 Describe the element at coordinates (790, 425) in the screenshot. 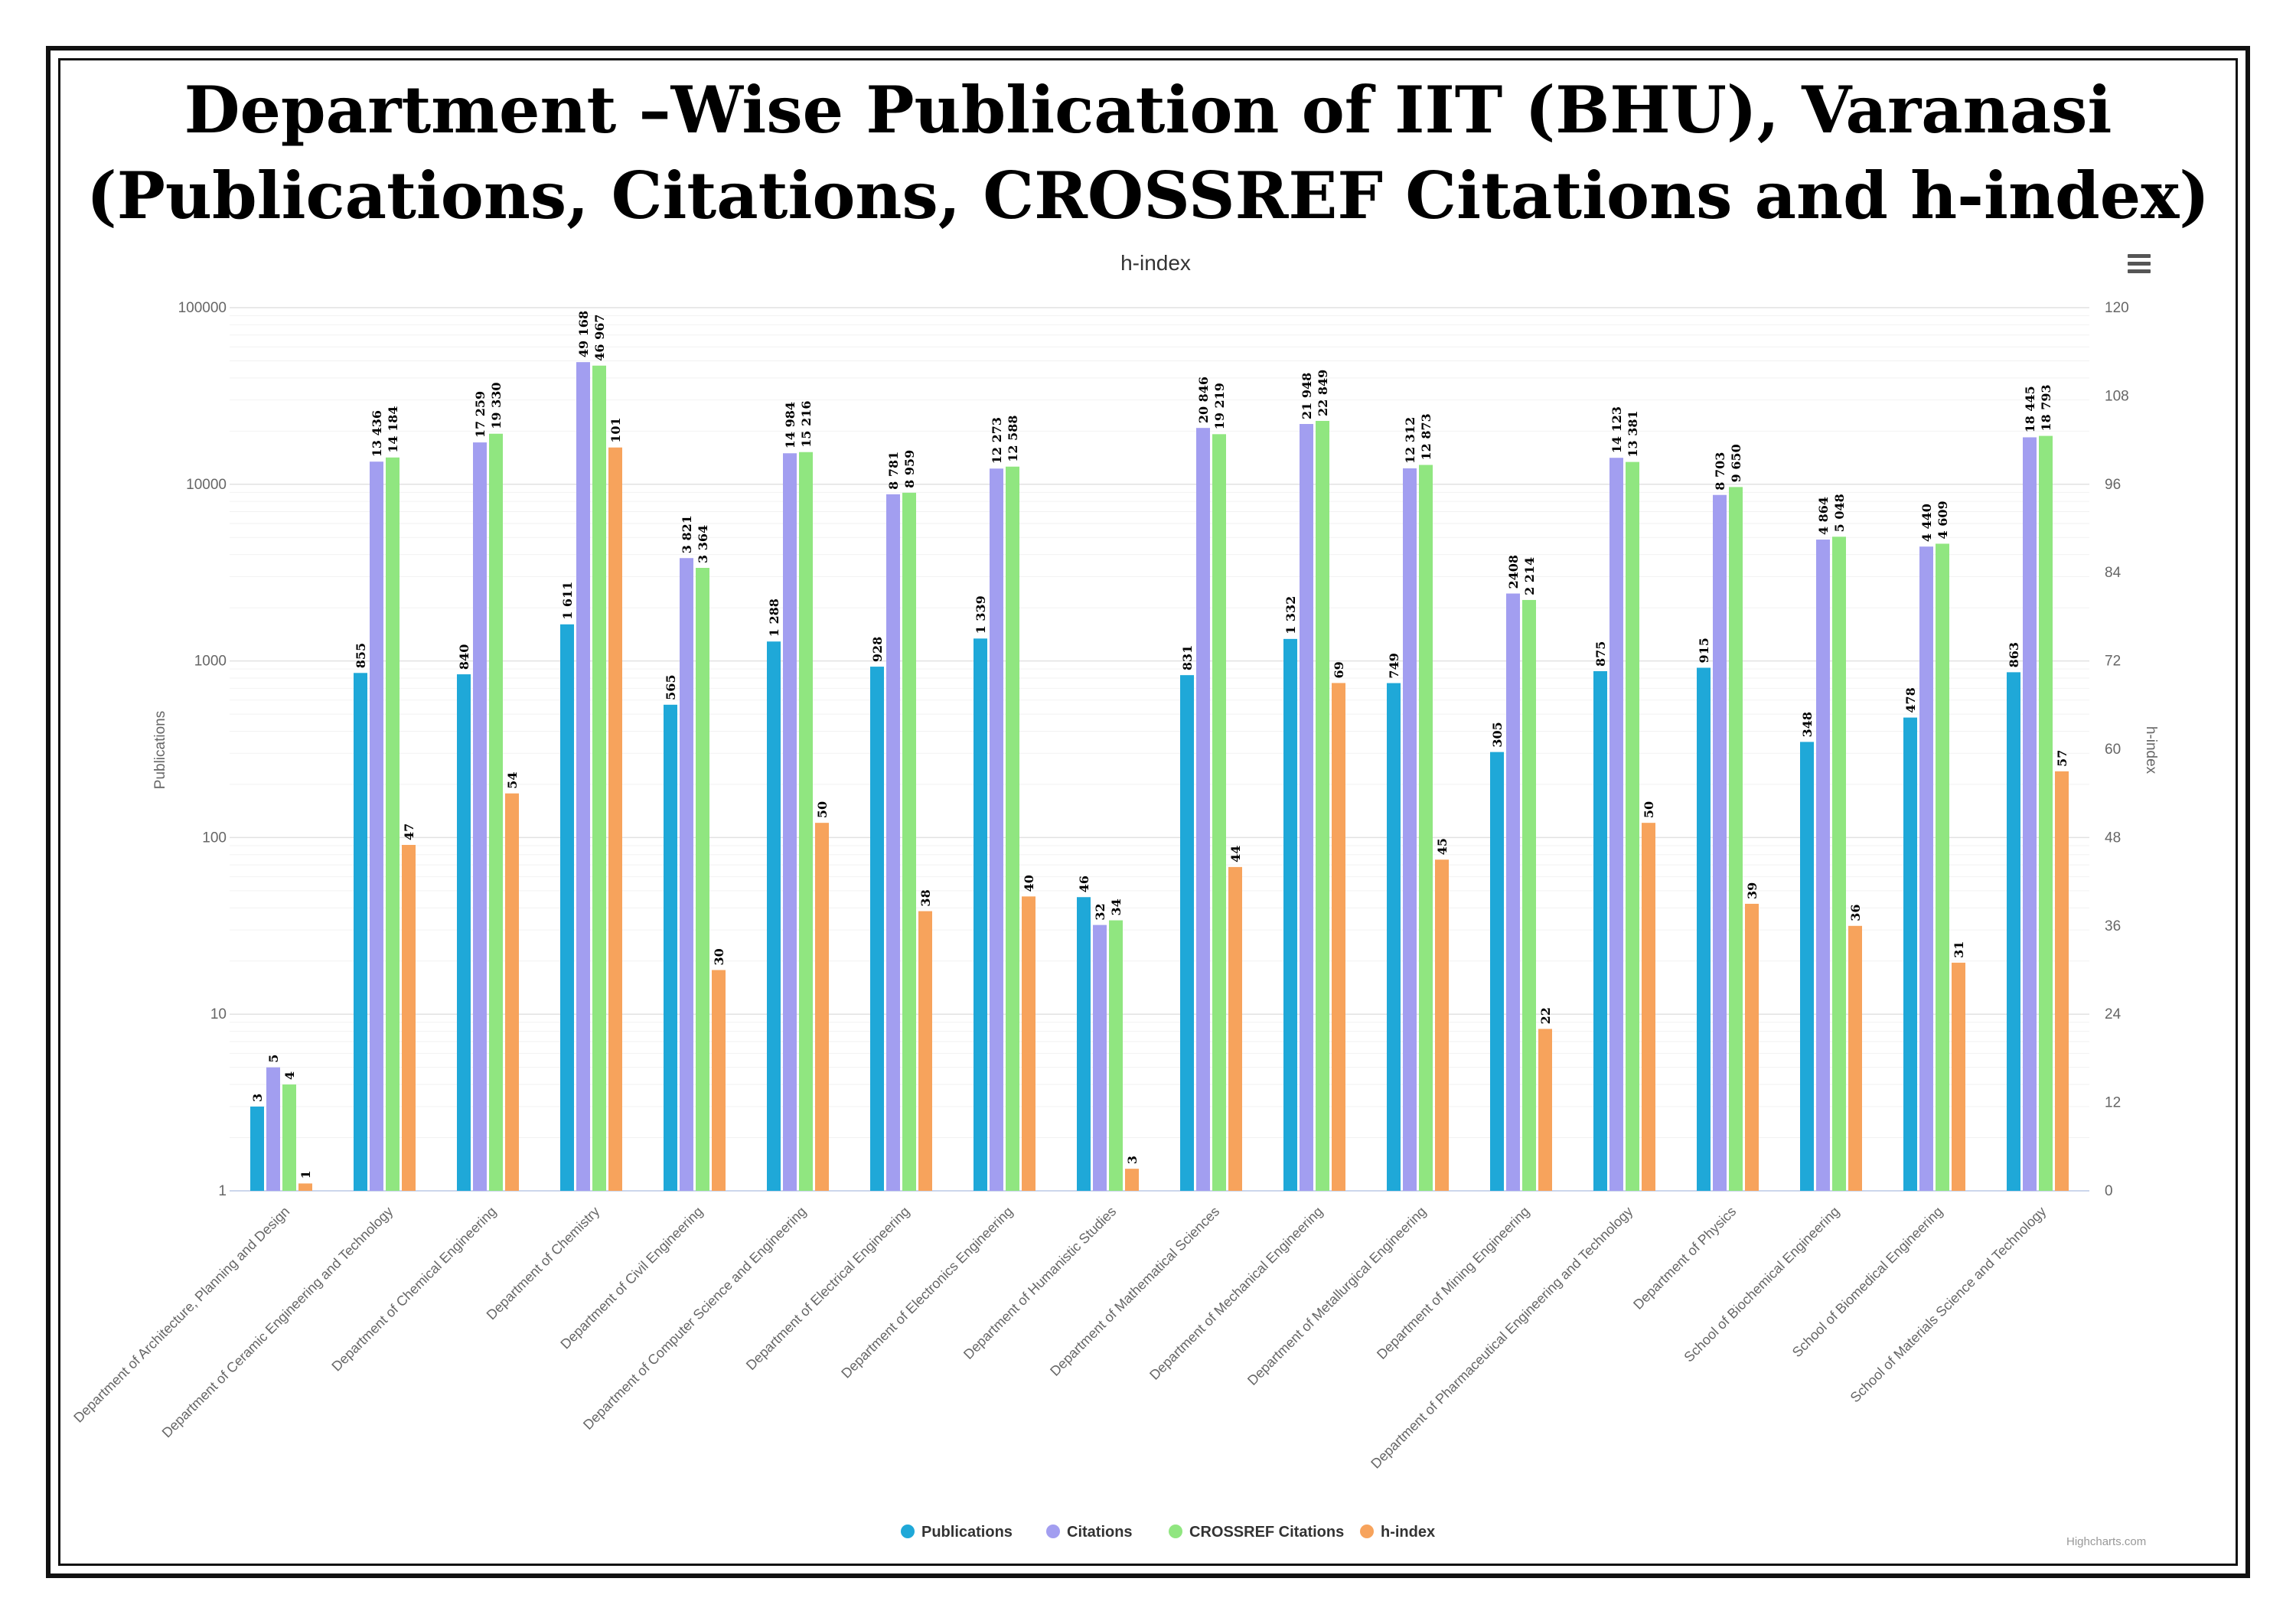

I see `data-label: 14 984` at that location.